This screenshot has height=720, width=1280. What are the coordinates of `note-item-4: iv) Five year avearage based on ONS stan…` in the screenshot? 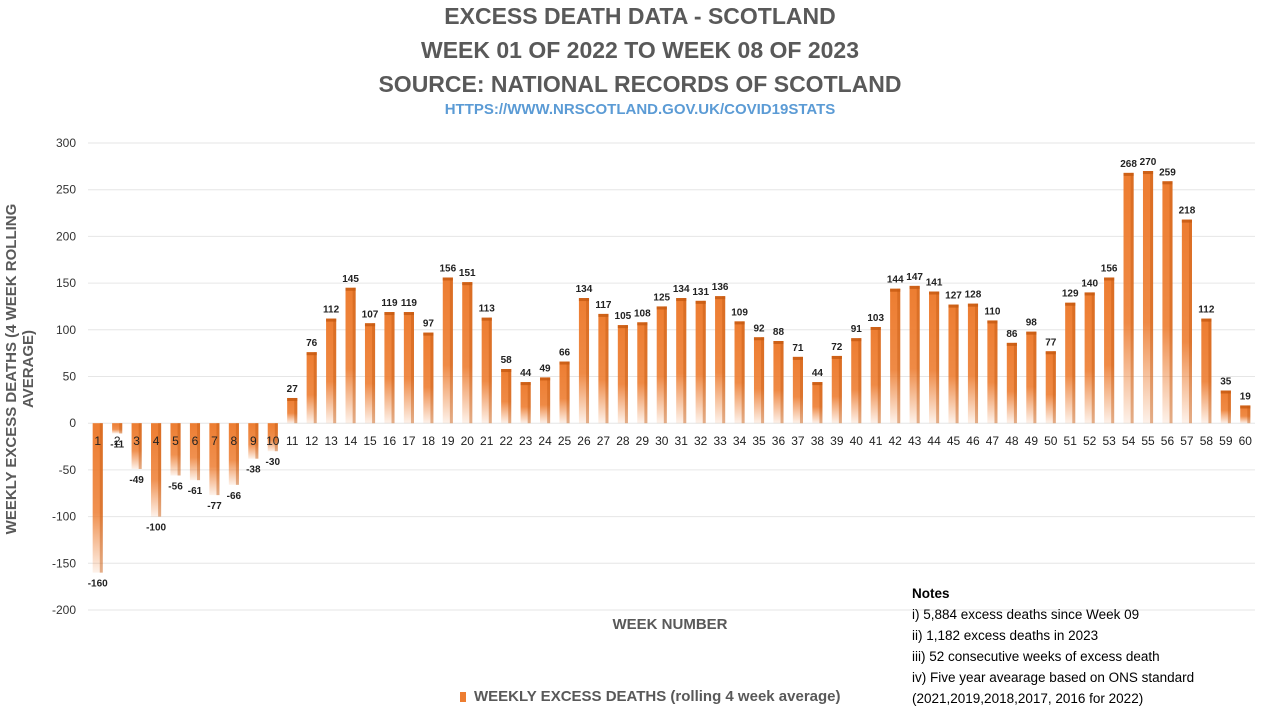 It's located at (1053, 677).